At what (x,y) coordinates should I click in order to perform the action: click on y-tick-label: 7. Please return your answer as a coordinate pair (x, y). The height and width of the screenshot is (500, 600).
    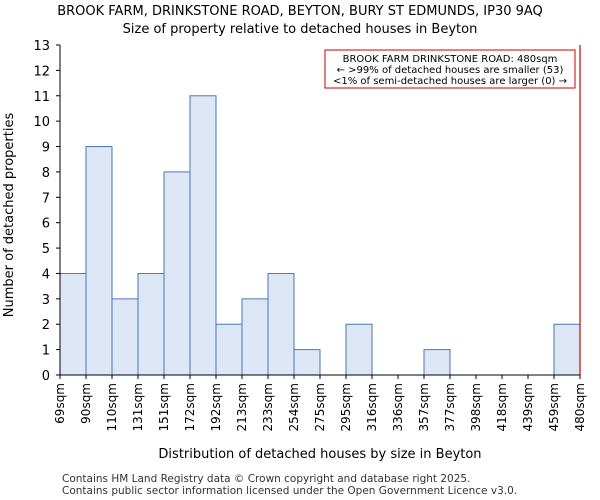
    Looking at the image, I should click on (46, 198).